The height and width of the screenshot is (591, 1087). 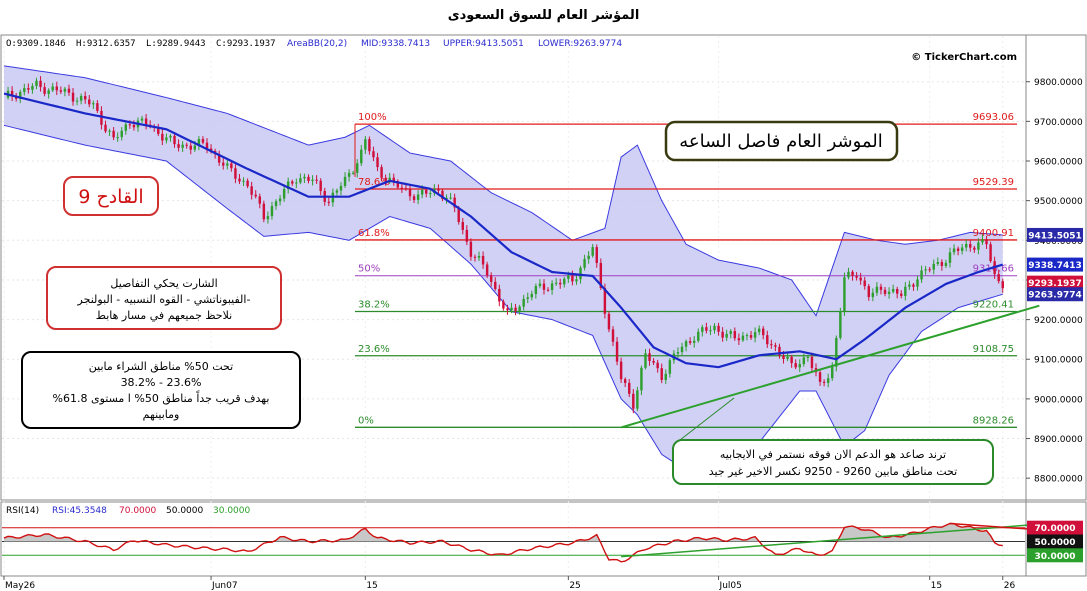 I want to click on y-tick-label: 9600.0000, so click(x=1058, y=163).